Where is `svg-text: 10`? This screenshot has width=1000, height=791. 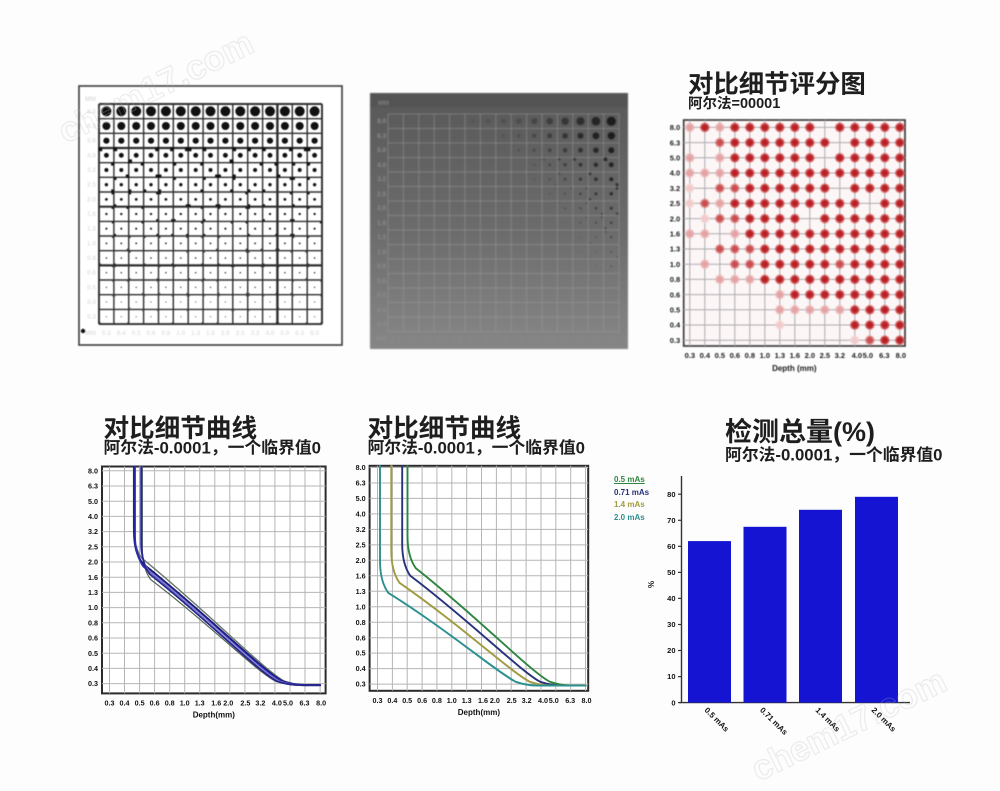 svg-text: 10 is located at coordinates (671, 676).